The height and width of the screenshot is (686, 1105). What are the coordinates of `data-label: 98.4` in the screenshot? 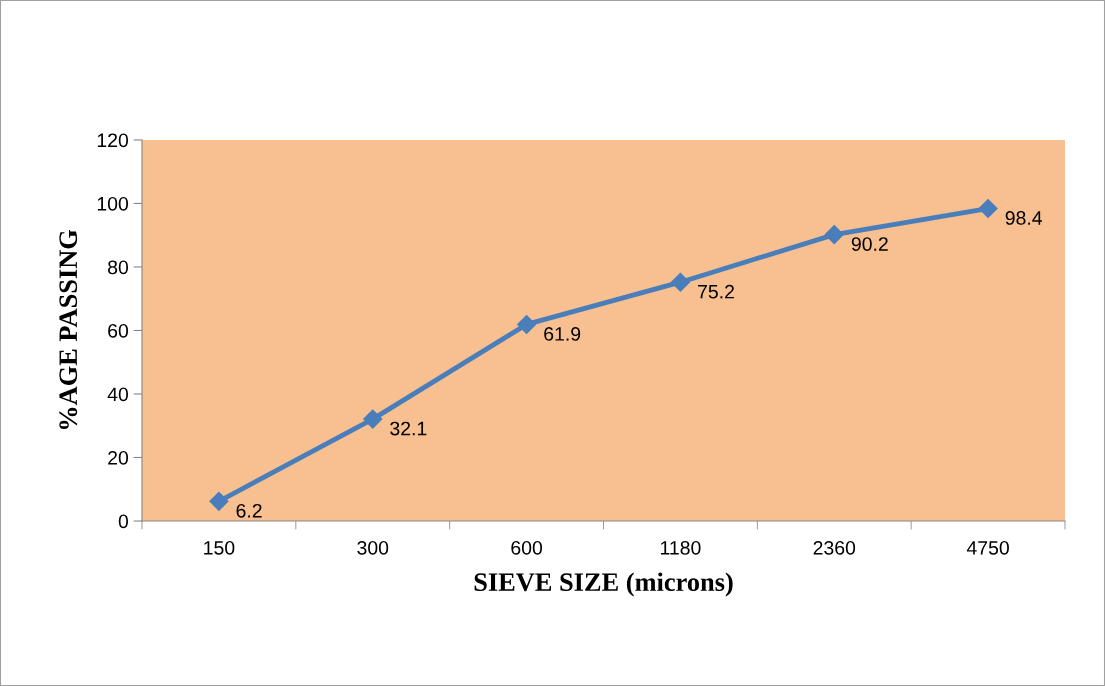 It's located at (1024, 218).